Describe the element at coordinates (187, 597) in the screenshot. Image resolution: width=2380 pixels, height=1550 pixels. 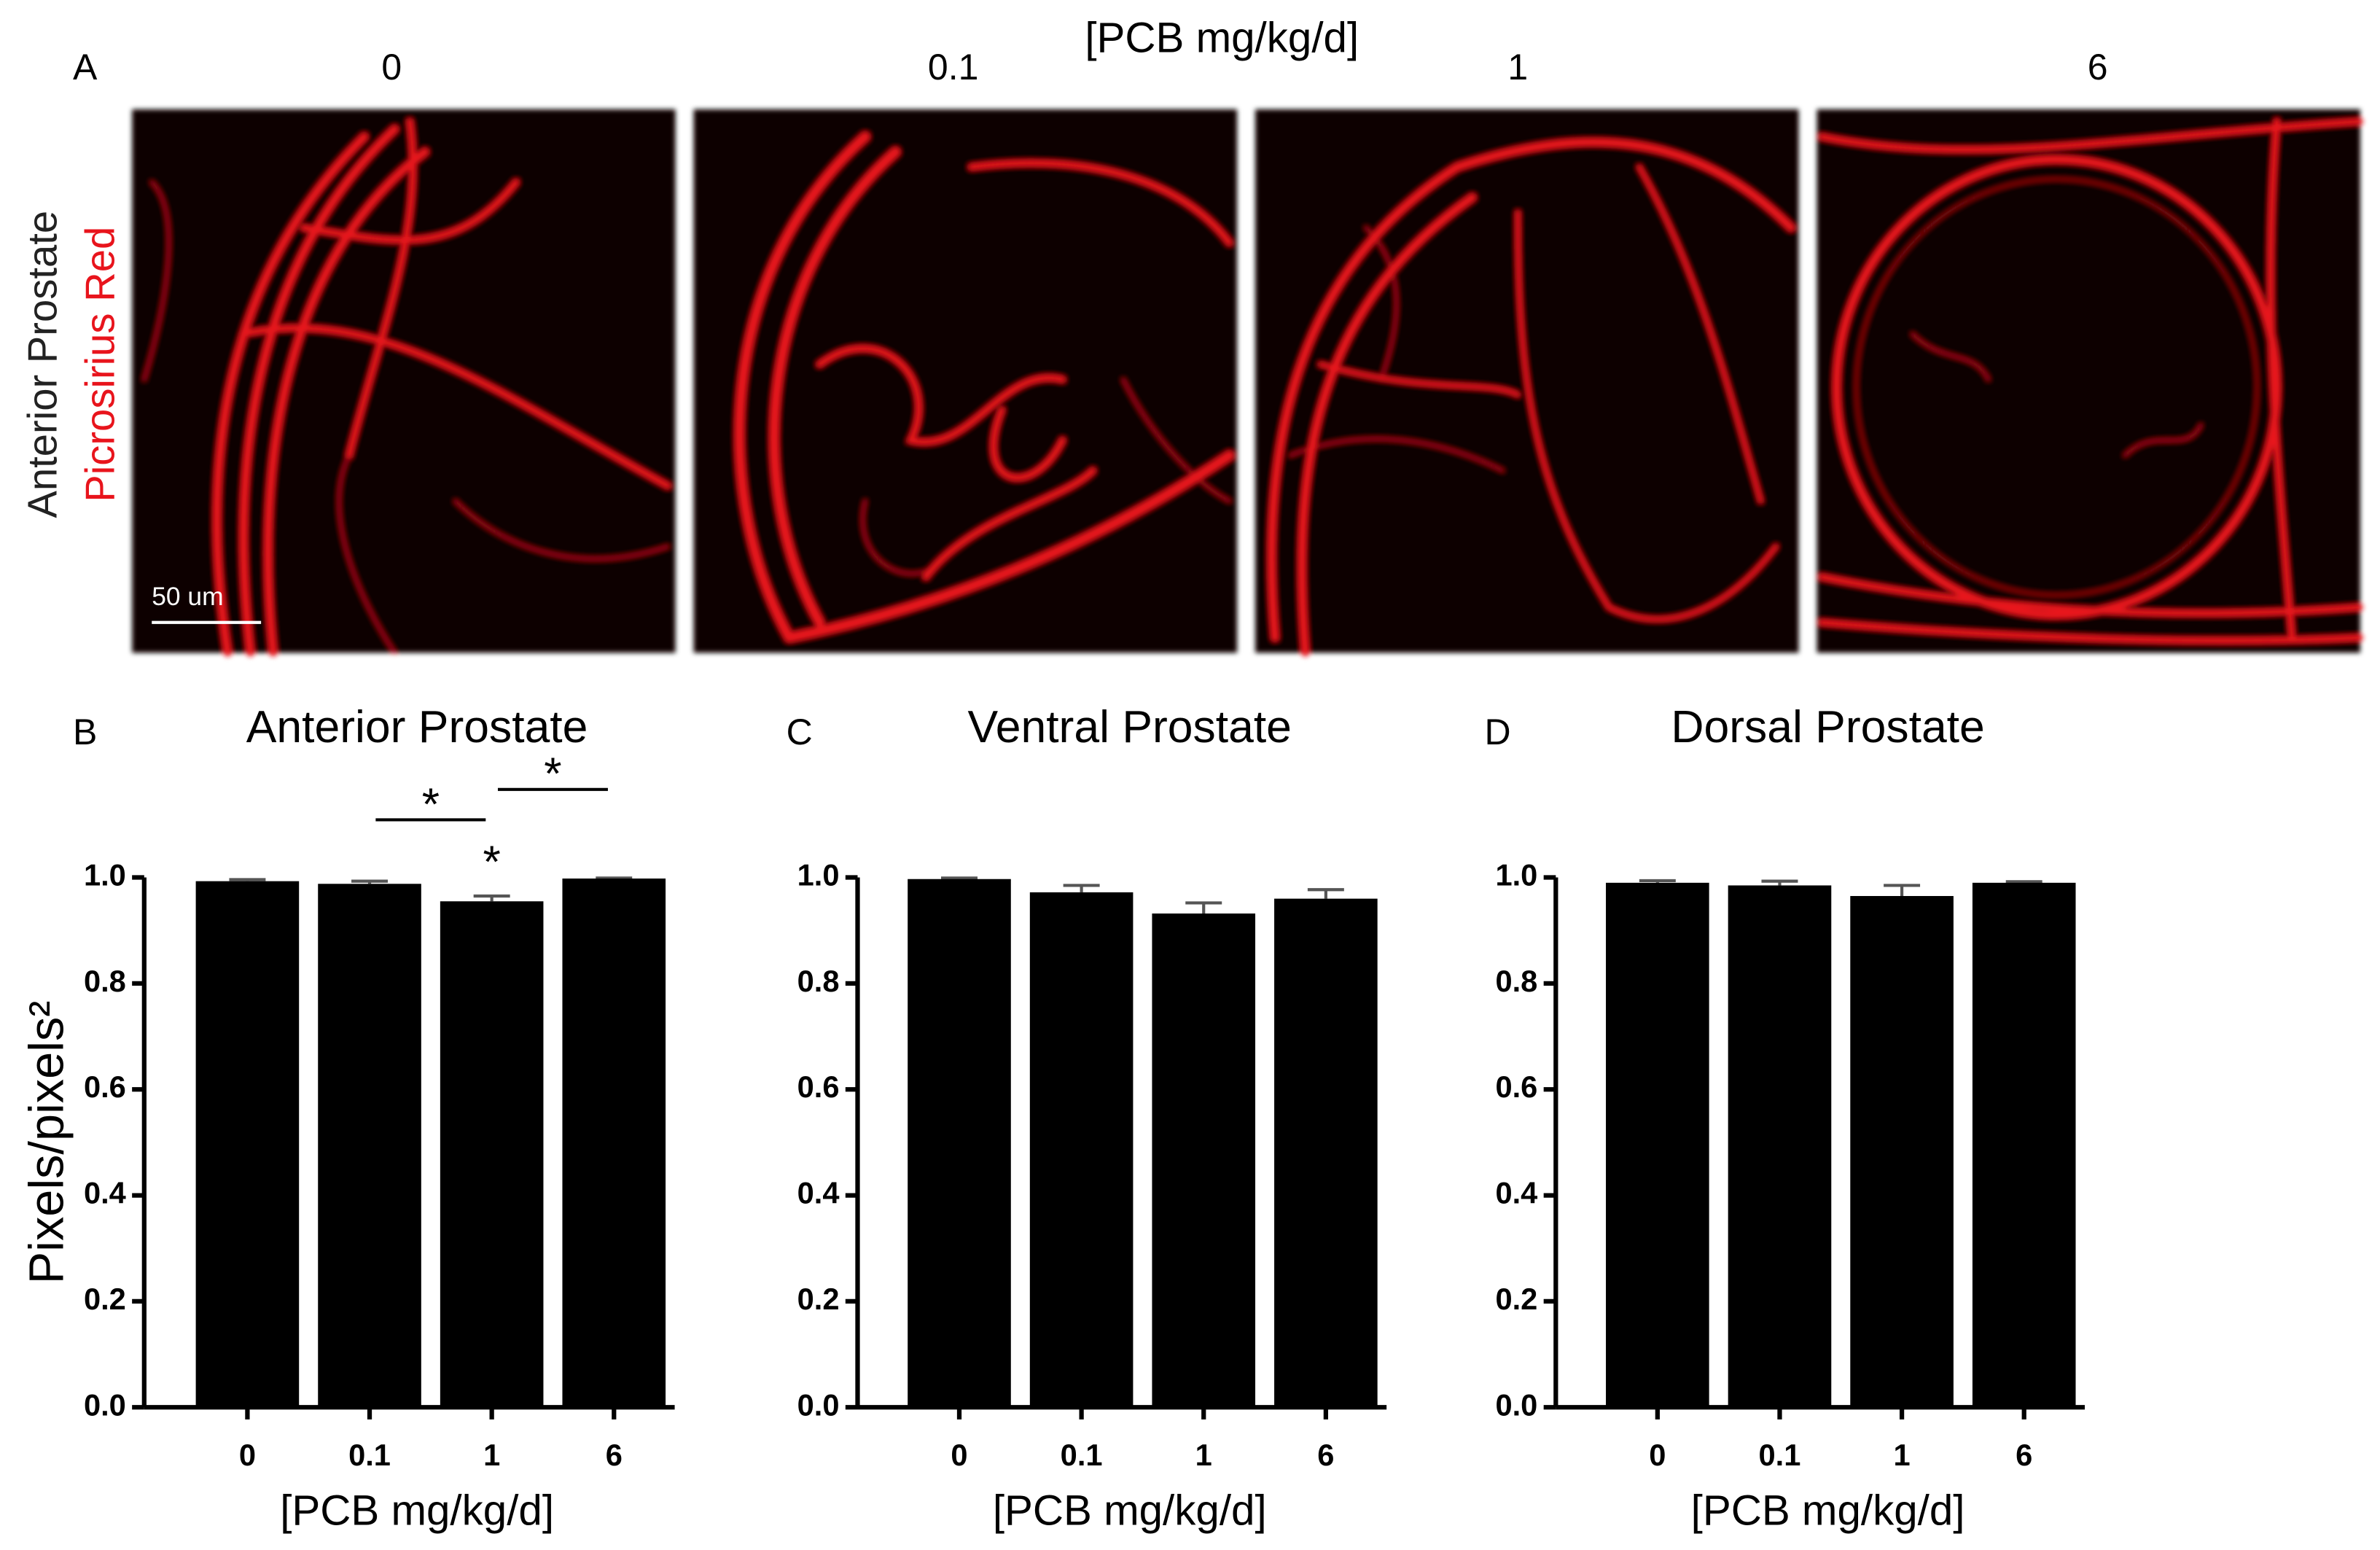
I see `scale-bar-label: 50 um` at that location.